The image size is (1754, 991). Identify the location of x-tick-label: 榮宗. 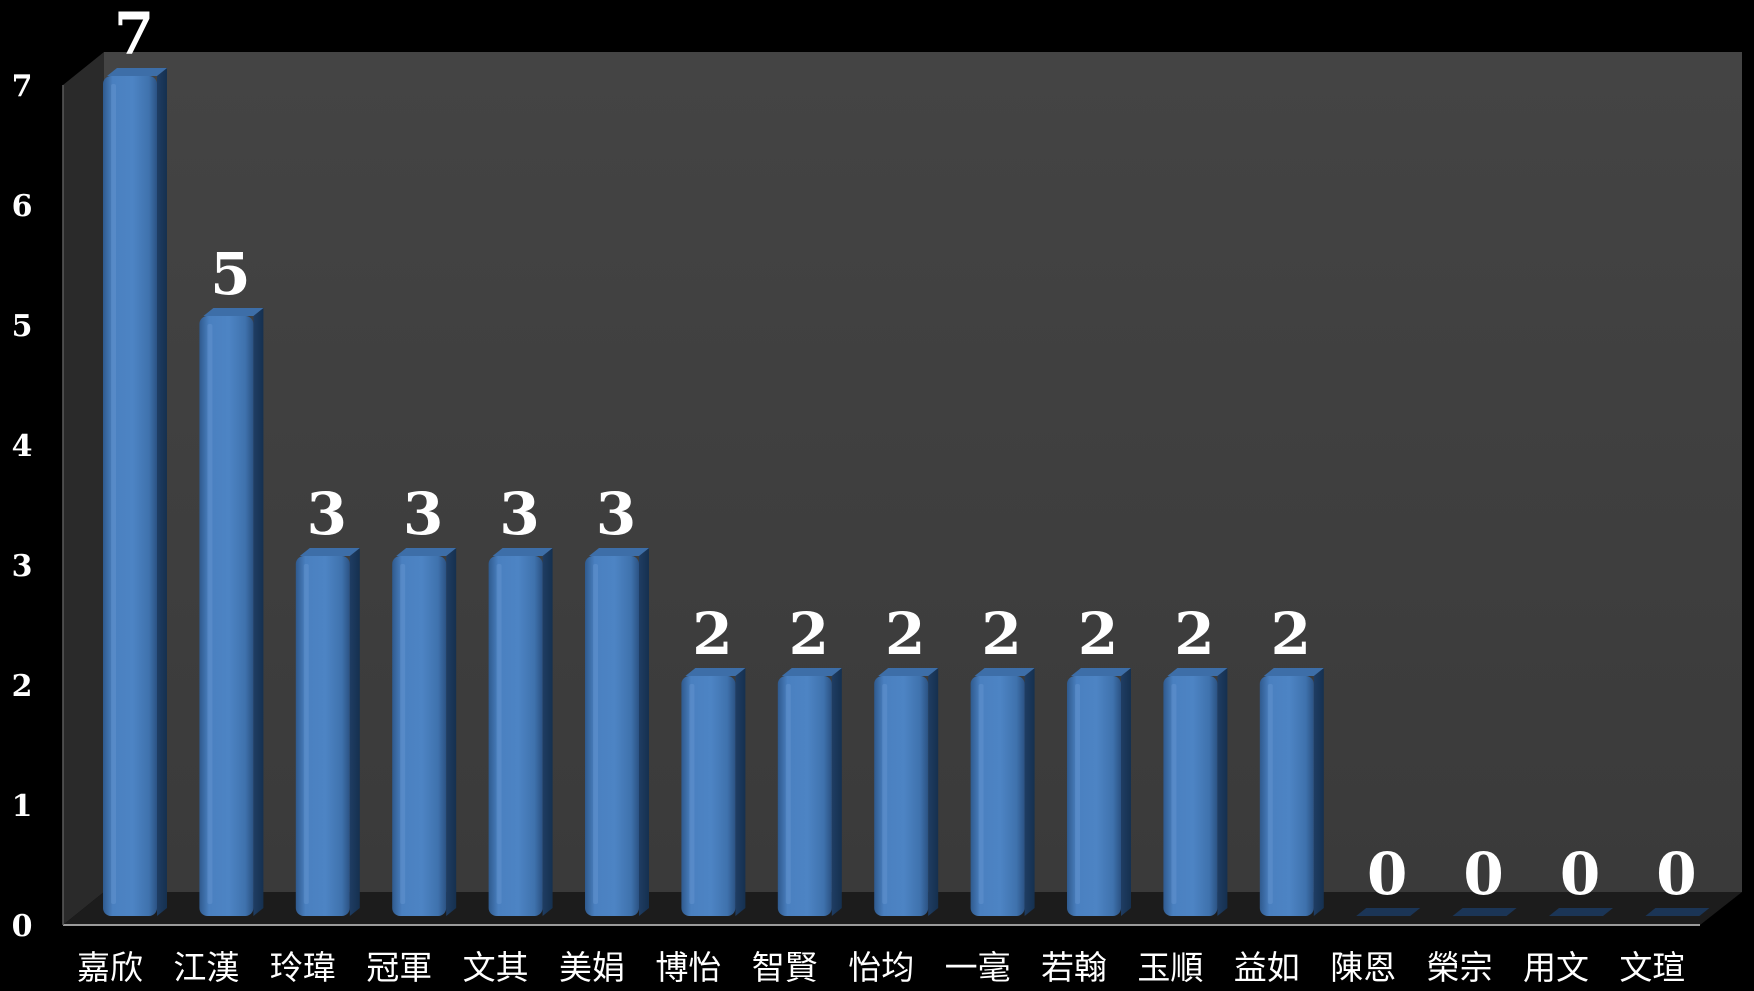
(1460, 967).